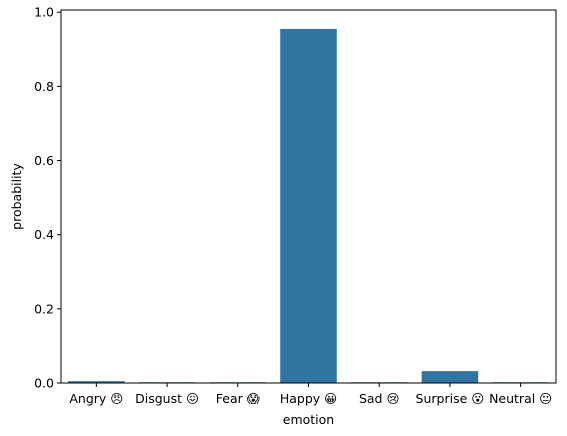  I want to click on x-tick-label: Disgust 😖, so click(167, 398).